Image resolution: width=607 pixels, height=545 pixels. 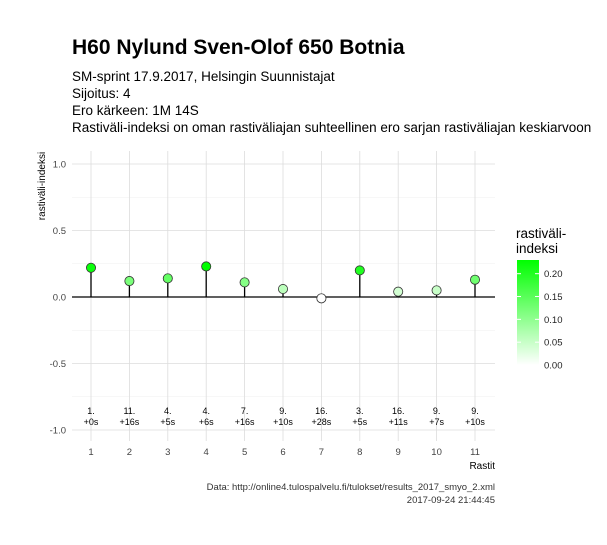 What do you see at coordinates (206, 452) in the screenshot?
I see `x-tick-label: 4` at bounding box center [206, 452].